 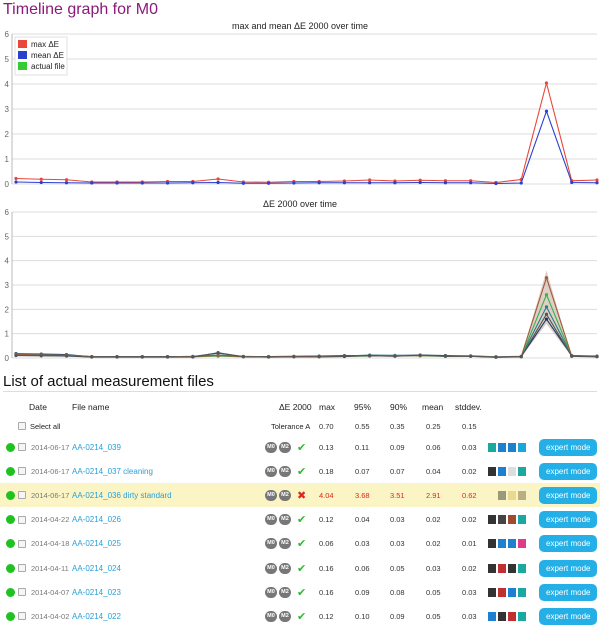 What do you see at coordinates (300, 204) in the screenshot?
I see `chart-title: ΔE 2000 over time` at bounding box center [300, 204].